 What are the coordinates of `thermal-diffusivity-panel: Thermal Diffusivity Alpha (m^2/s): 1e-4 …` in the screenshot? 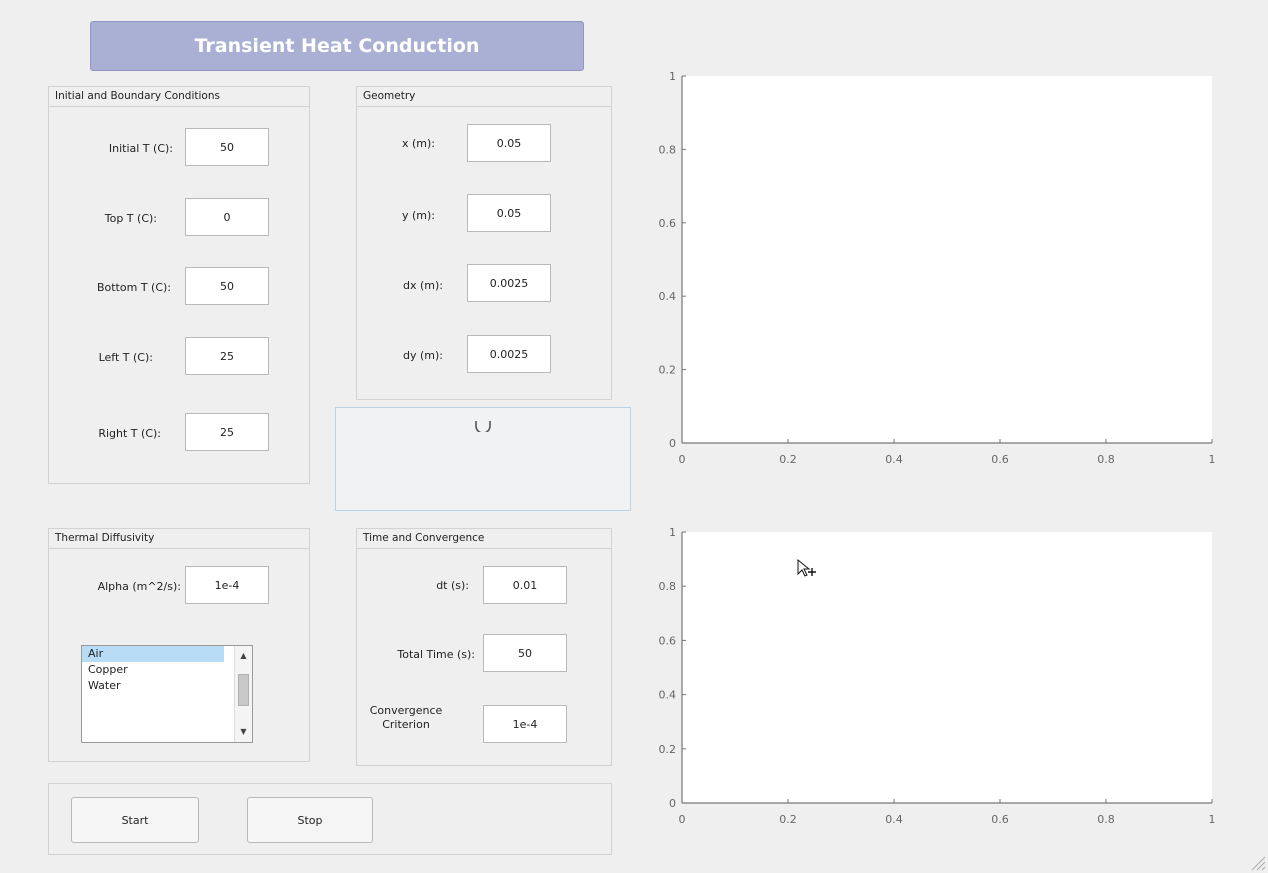 It's located at (179, 645).